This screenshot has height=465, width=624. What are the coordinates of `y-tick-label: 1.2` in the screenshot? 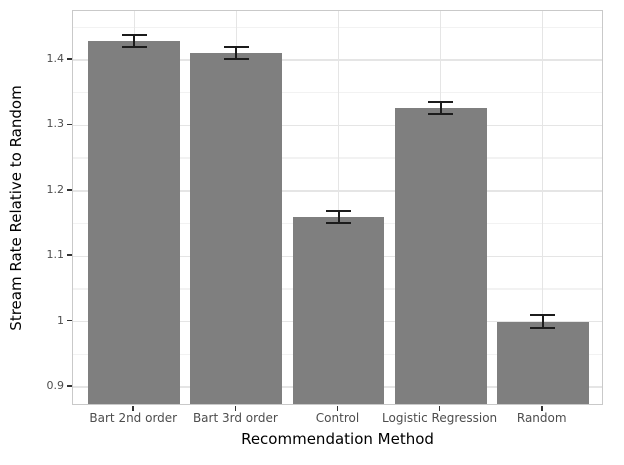 It's located at (55, 189).